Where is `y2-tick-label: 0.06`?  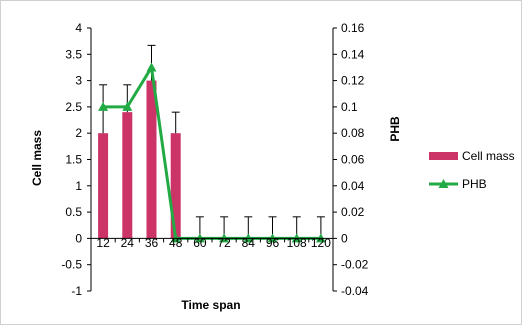
y2-tick-label: 0.06 is located at coordinates (353, 160).